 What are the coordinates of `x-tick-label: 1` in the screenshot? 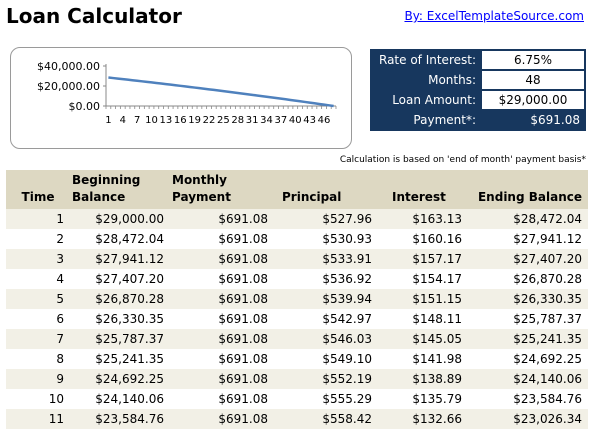 It's located at (108, 120).